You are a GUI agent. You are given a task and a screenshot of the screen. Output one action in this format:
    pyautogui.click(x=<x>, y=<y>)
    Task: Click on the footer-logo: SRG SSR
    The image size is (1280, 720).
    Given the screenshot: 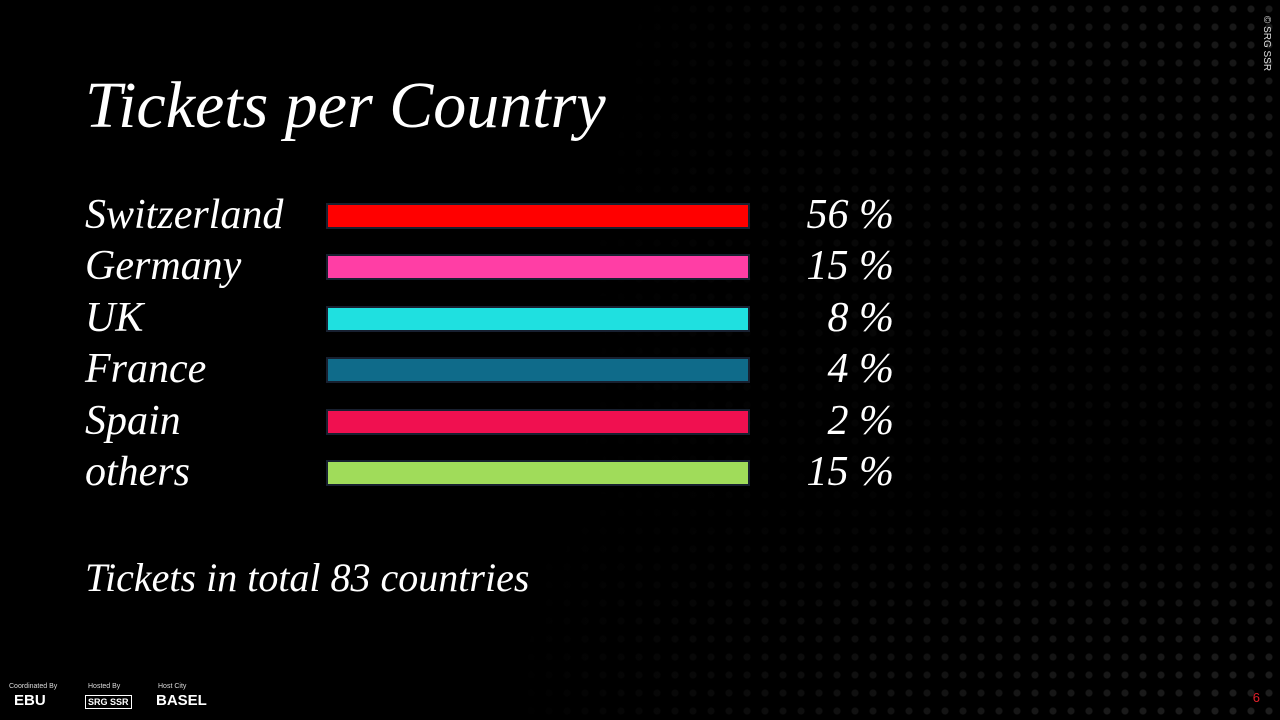 What is the action you would take?
    pyautogui.click(x=108, y=702)
    